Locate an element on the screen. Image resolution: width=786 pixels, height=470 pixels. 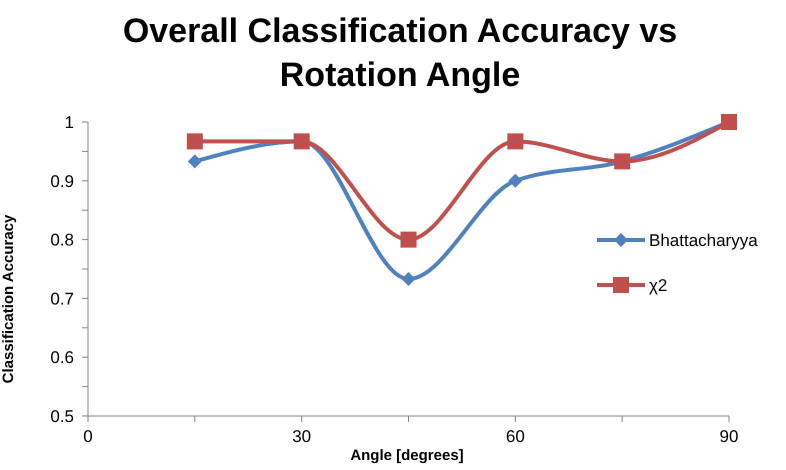
y-axis-title: Classification Accuracy is located at coordinates (8, 299).